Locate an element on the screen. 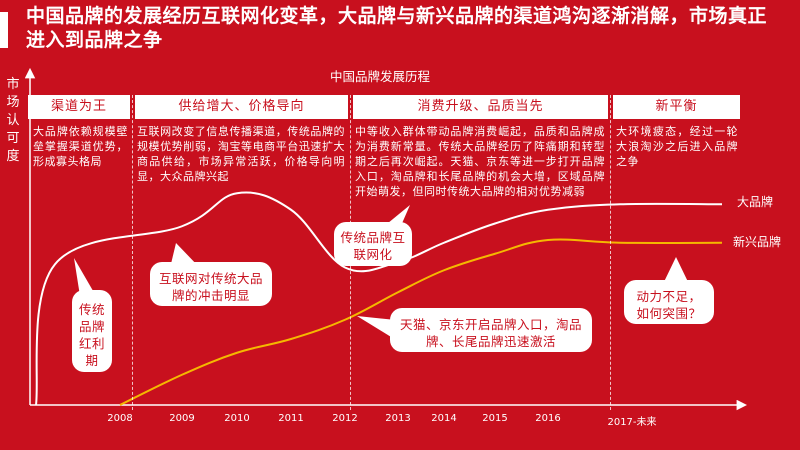  x-tick-label: 2011 is located at coordinates (291, 418).